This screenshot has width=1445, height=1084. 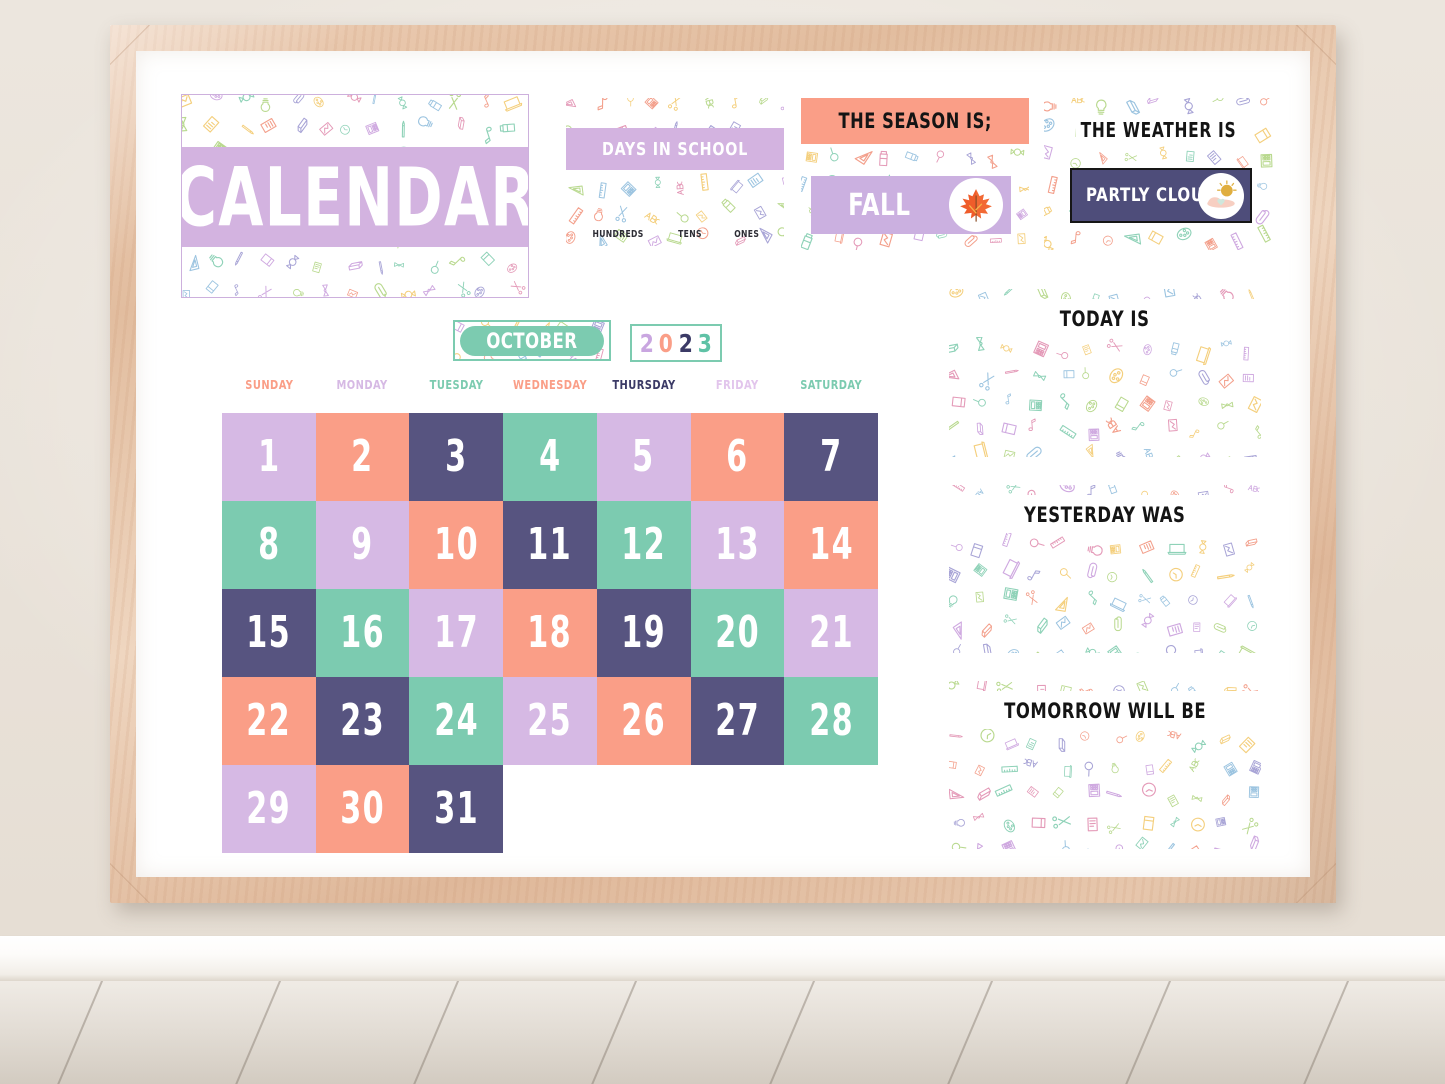 I want to click on calendar-day-28: 28, so click(x=831, y=721).